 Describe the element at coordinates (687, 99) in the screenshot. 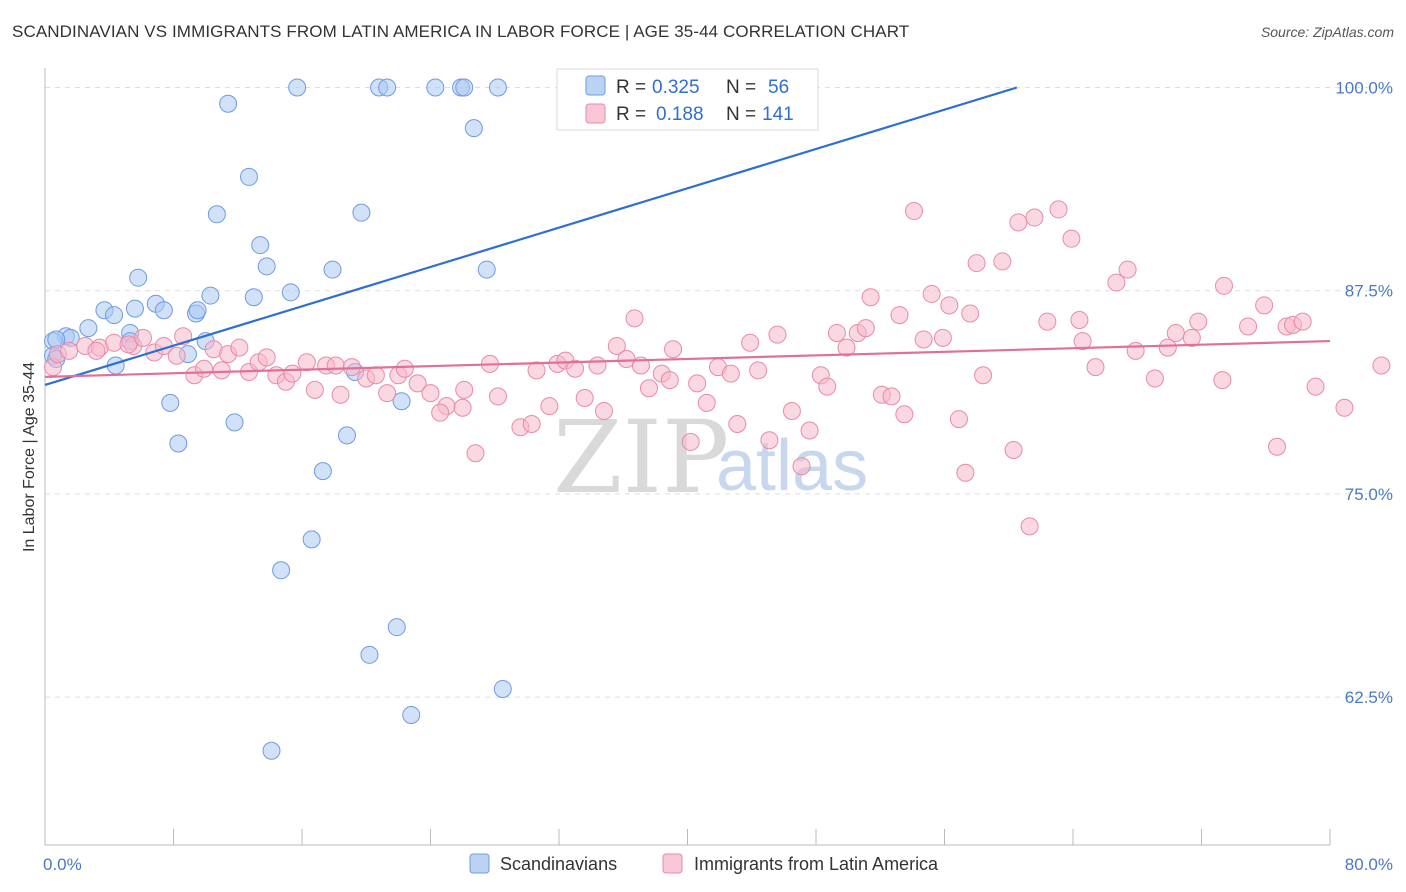

I see `stats-legend: R = 0.325 N = 56 R = 0.188 N = 141` at that location.